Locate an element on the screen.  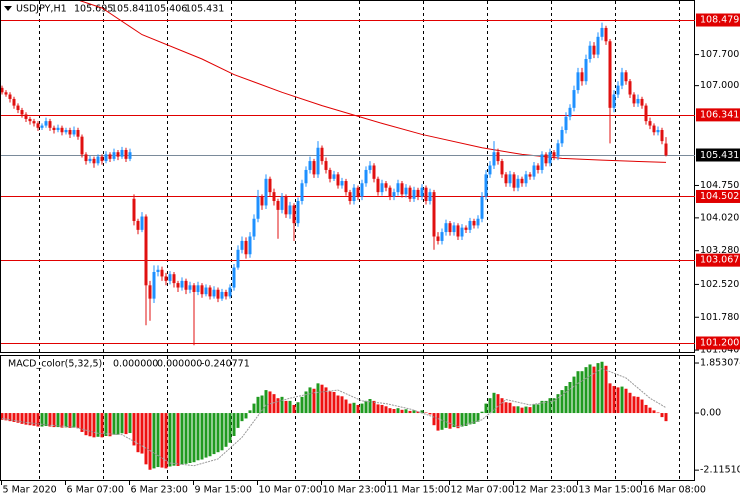
ohlc-value: 105.431 is located at coordinates (204, 9).